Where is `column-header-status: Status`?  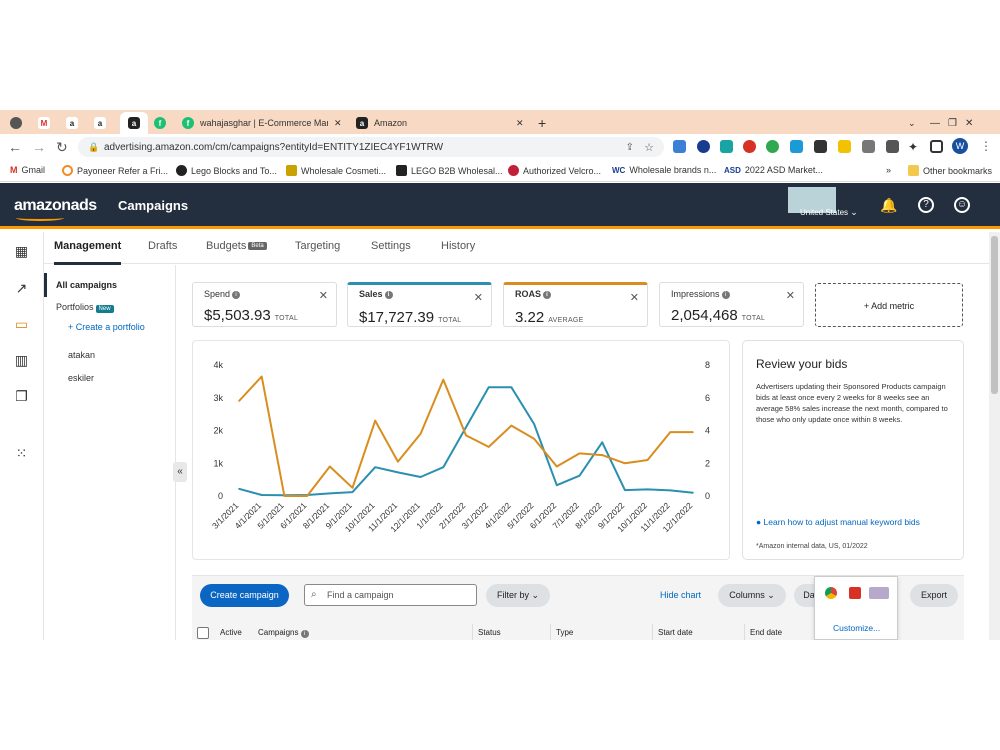 column-header-status: Status is located at coordinates (489, 632).